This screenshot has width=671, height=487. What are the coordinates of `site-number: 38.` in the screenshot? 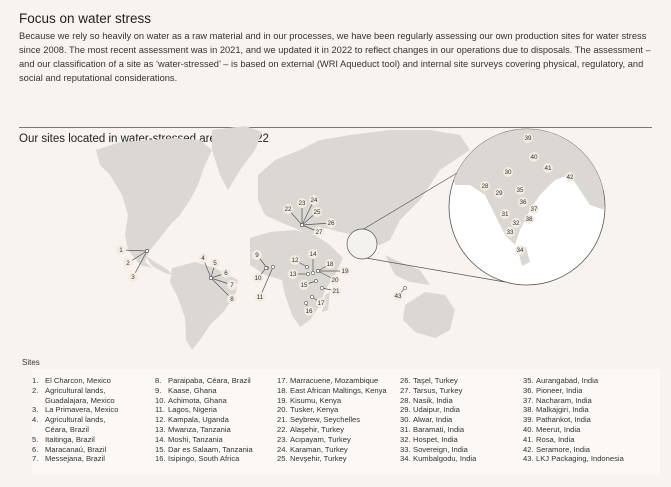 It's located at (528, 410).